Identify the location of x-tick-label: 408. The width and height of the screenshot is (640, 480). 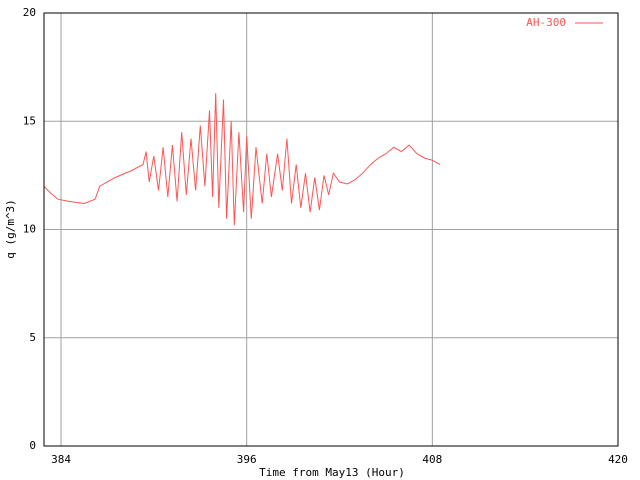
(432, 459).